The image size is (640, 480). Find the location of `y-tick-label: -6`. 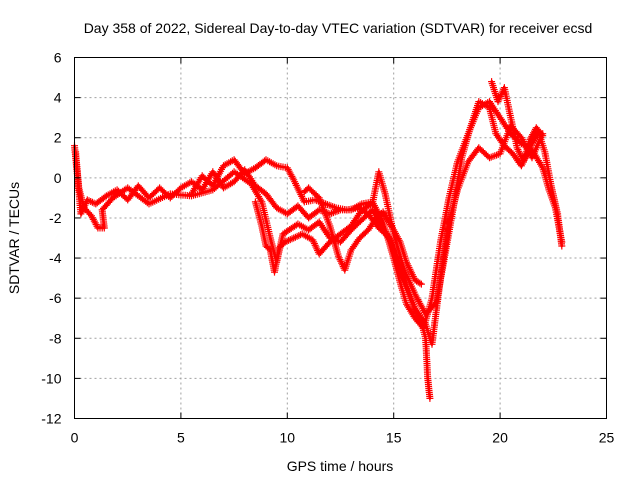

y-tick-label: -6 is located at coordinates (55, 298).